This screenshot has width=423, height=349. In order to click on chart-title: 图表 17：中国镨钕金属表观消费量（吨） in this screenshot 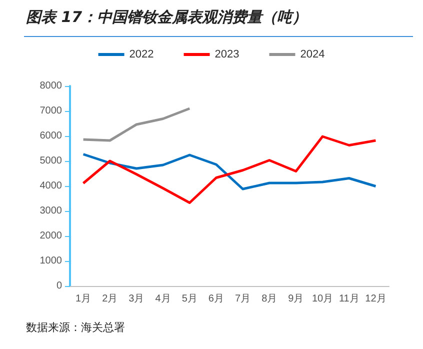, I will do `click(167, 17)`.